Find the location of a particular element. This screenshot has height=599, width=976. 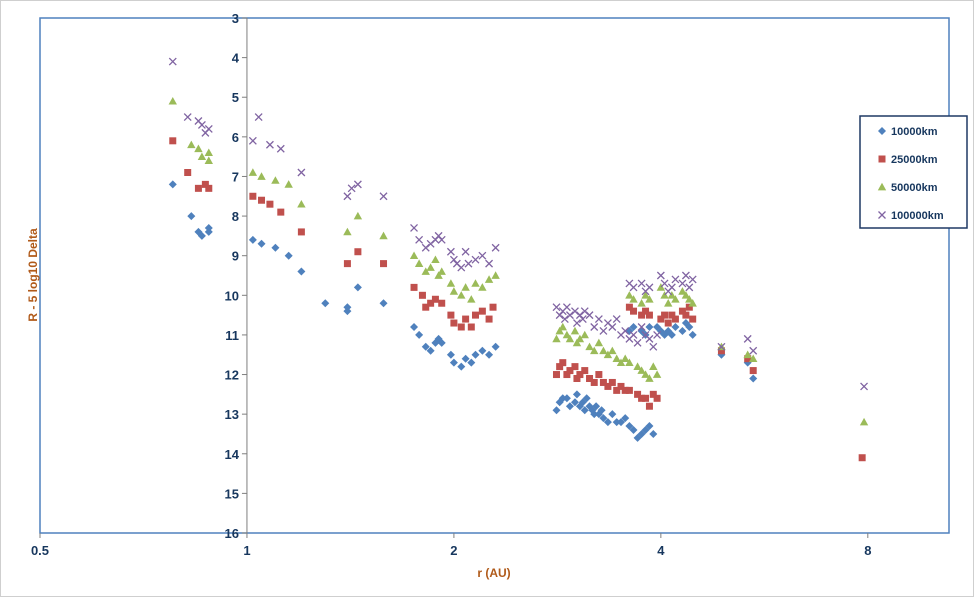

legend-label: 50000km is located at coordinates (914, 188).